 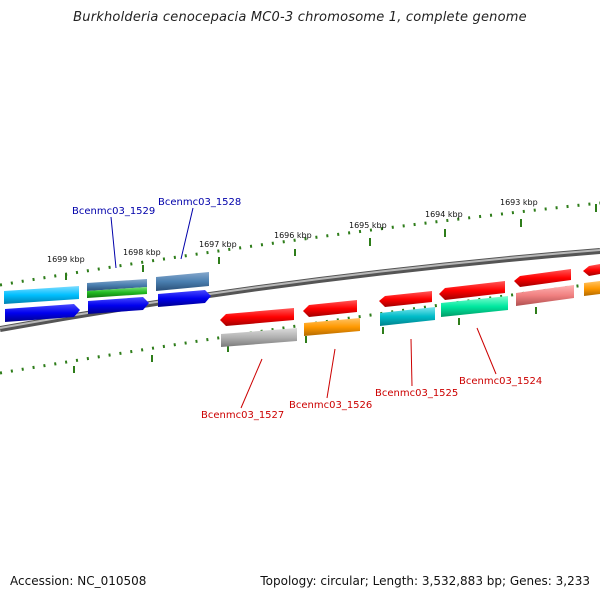 I want to click on kbp-label: 1693 kbp, so click(x=519, y=202).